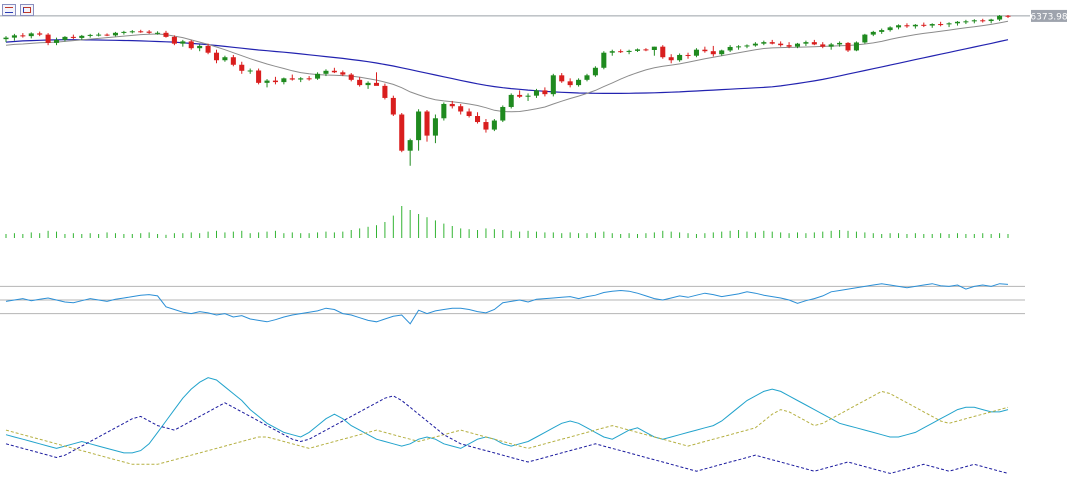  I want to click on price-label-group: 6373.98, so click(1049, 15).